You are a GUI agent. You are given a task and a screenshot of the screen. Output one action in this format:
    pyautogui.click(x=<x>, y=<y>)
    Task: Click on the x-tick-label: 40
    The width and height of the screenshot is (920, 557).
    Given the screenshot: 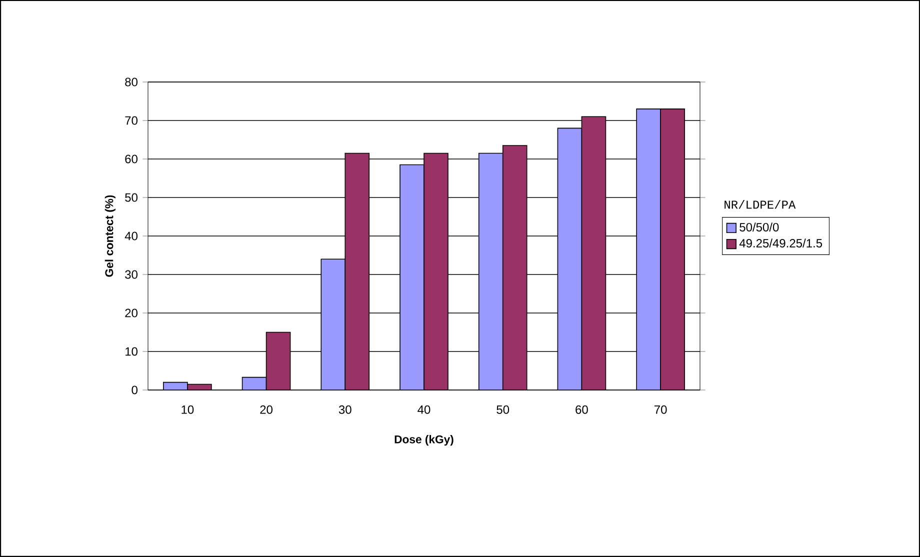 What is the action you would take?
    pyautogui.click(x=424, y=409)
    